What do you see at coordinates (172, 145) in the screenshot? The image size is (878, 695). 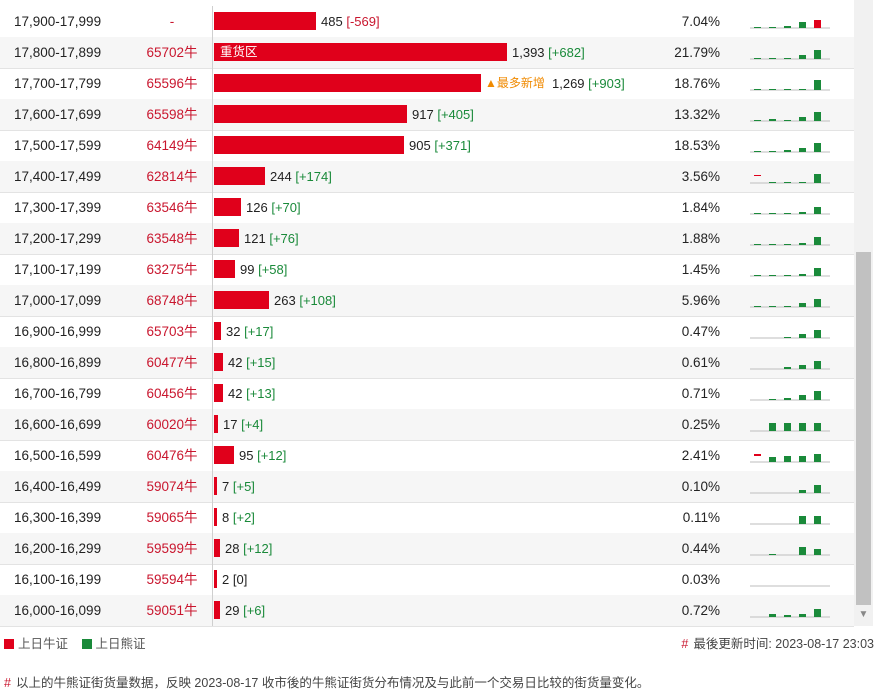 I see `cbbc-code: 64149牛` at bounding box center [172, 145].